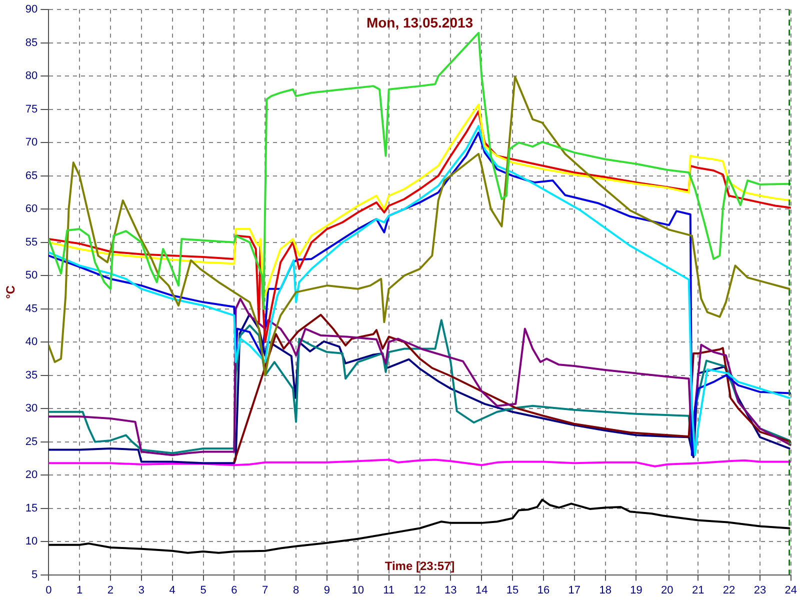 This screenshot has height=600, width=800. Describe the element at coordinates (49, 590) in the screenshot. I see `x-tick-label: 0` at that location.